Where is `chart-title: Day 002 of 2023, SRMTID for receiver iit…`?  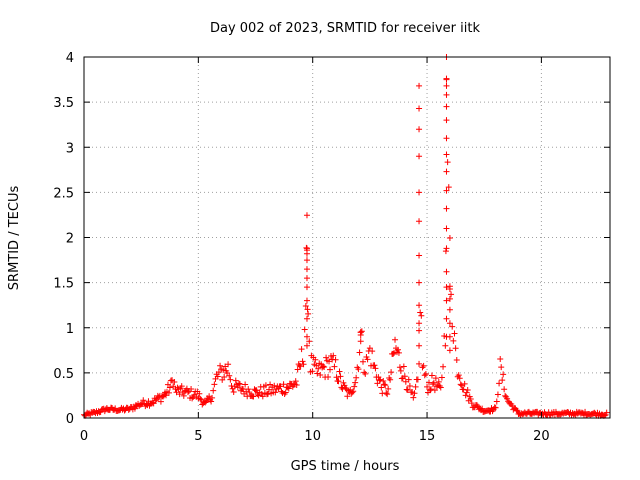 chart-title: Day 002 of 2023, SRMTID for receiver iit… is located at coordinates (345, 28).